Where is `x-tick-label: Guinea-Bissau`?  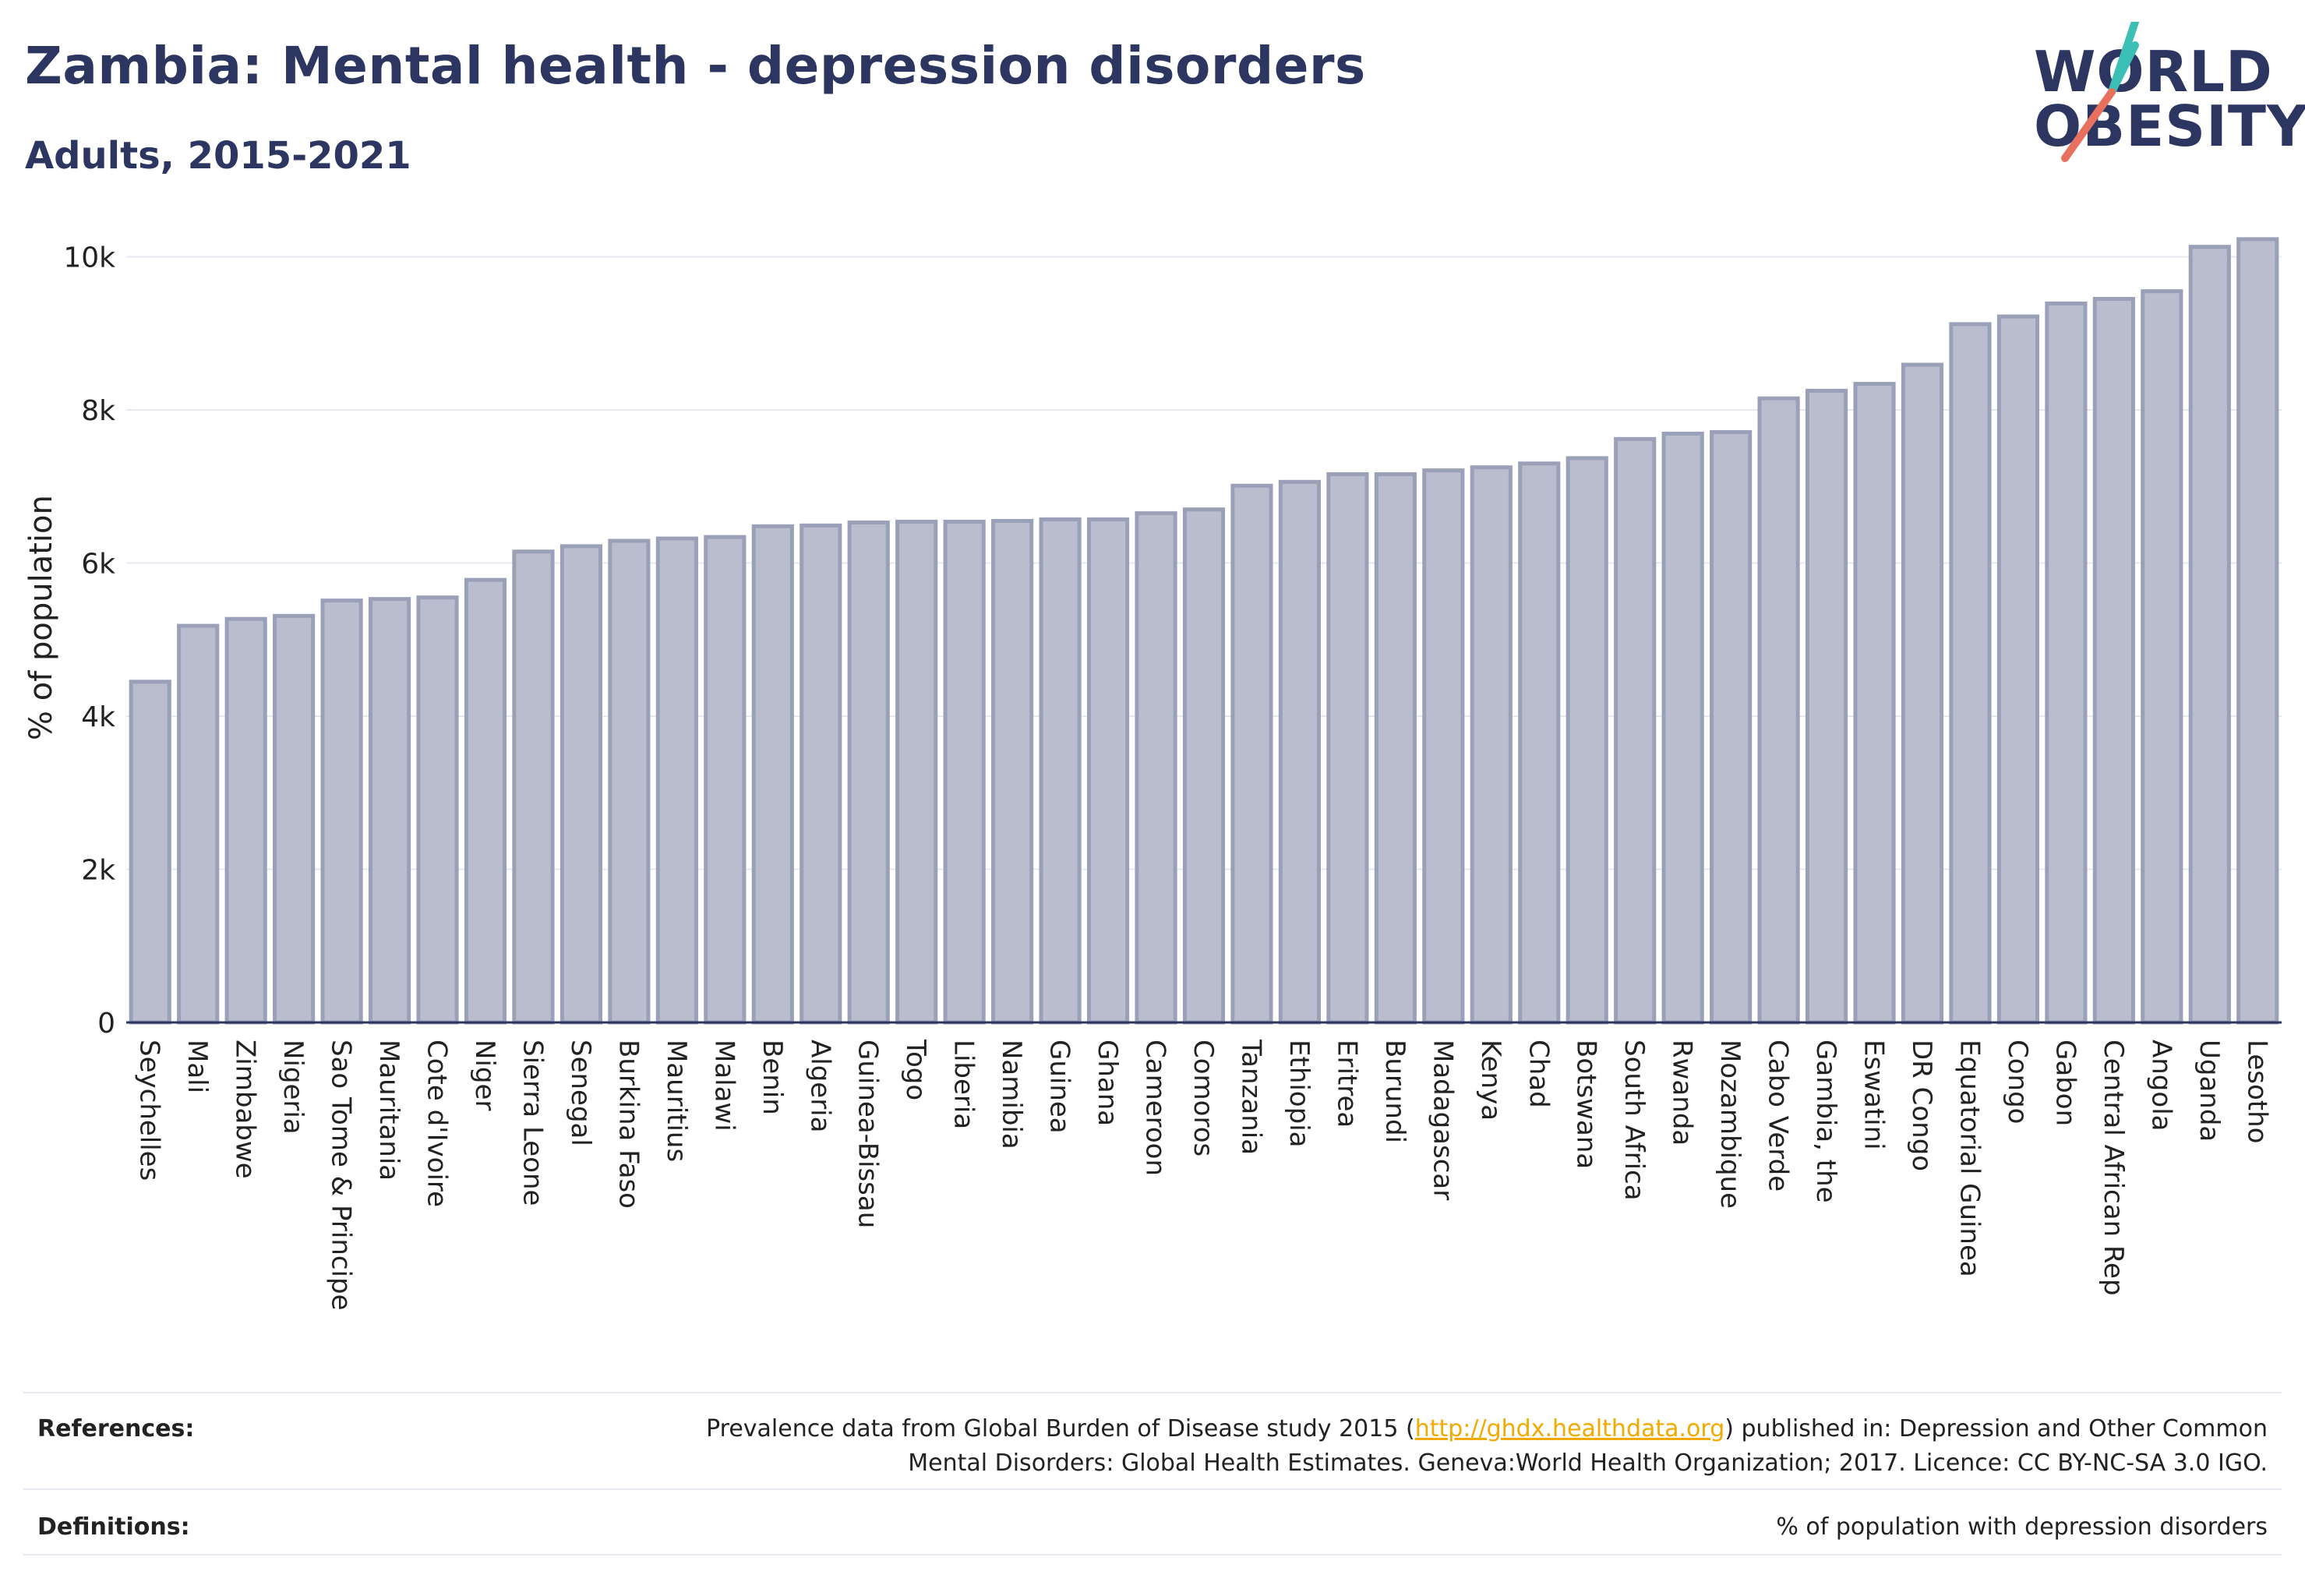 x-tick-label: Guinea-Bissau is located at coordinates (868, 1134).